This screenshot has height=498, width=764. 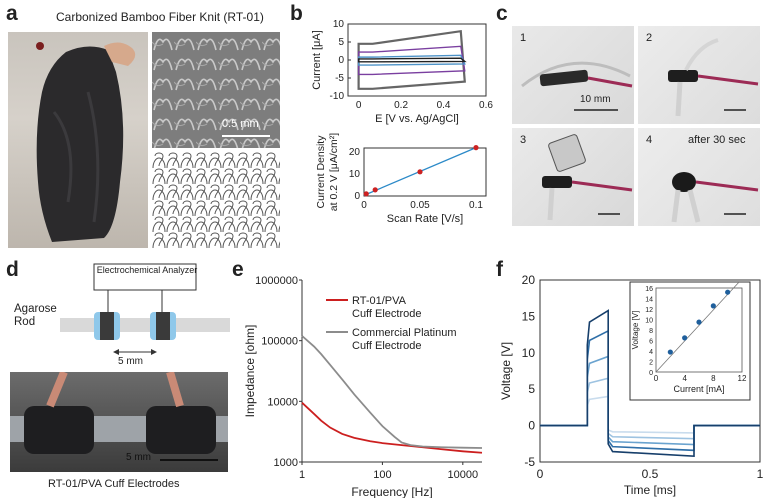 I want to click on cv-xtick: 0.2, so click(x=401, y=105).